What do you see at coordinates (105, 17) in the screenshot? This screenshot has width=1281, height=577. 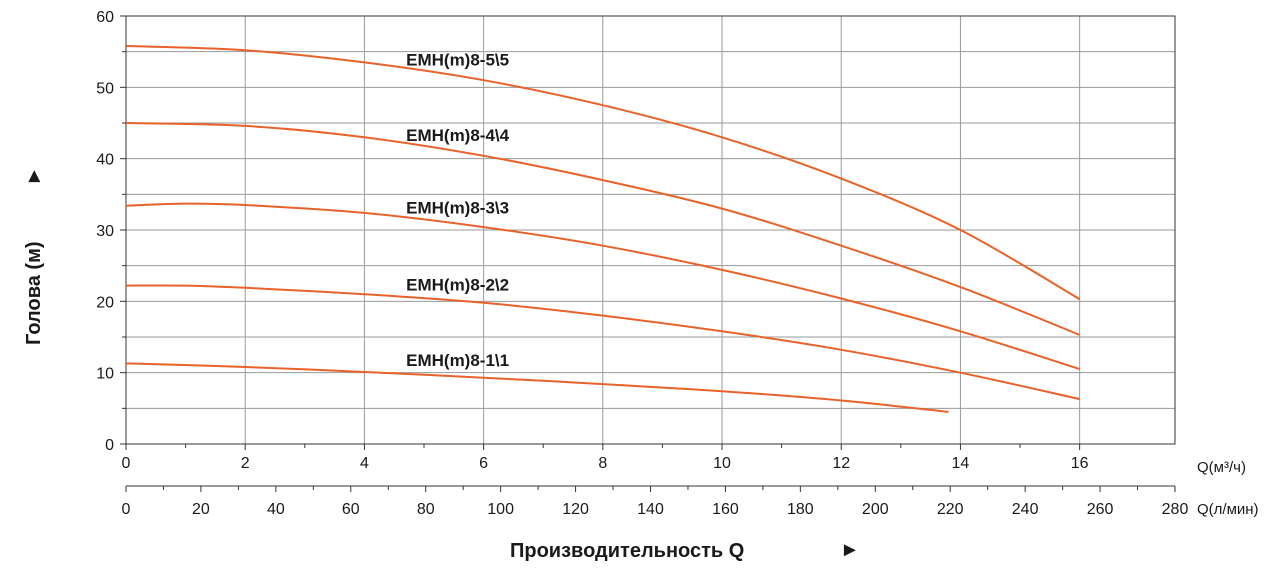 I see `y-tick-label: 60` at bounding box center [105, 17].